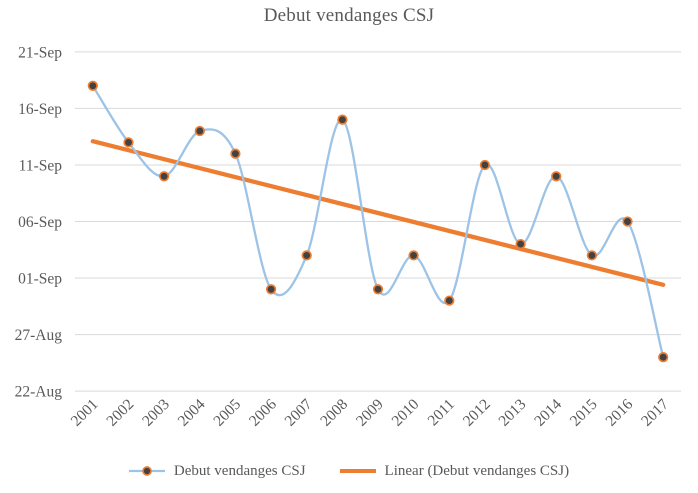 Image resolution: width=698 pixels, height=493 pixels. I want to click on chart-title: Debut vendanges CSJ, so click(349, 15).